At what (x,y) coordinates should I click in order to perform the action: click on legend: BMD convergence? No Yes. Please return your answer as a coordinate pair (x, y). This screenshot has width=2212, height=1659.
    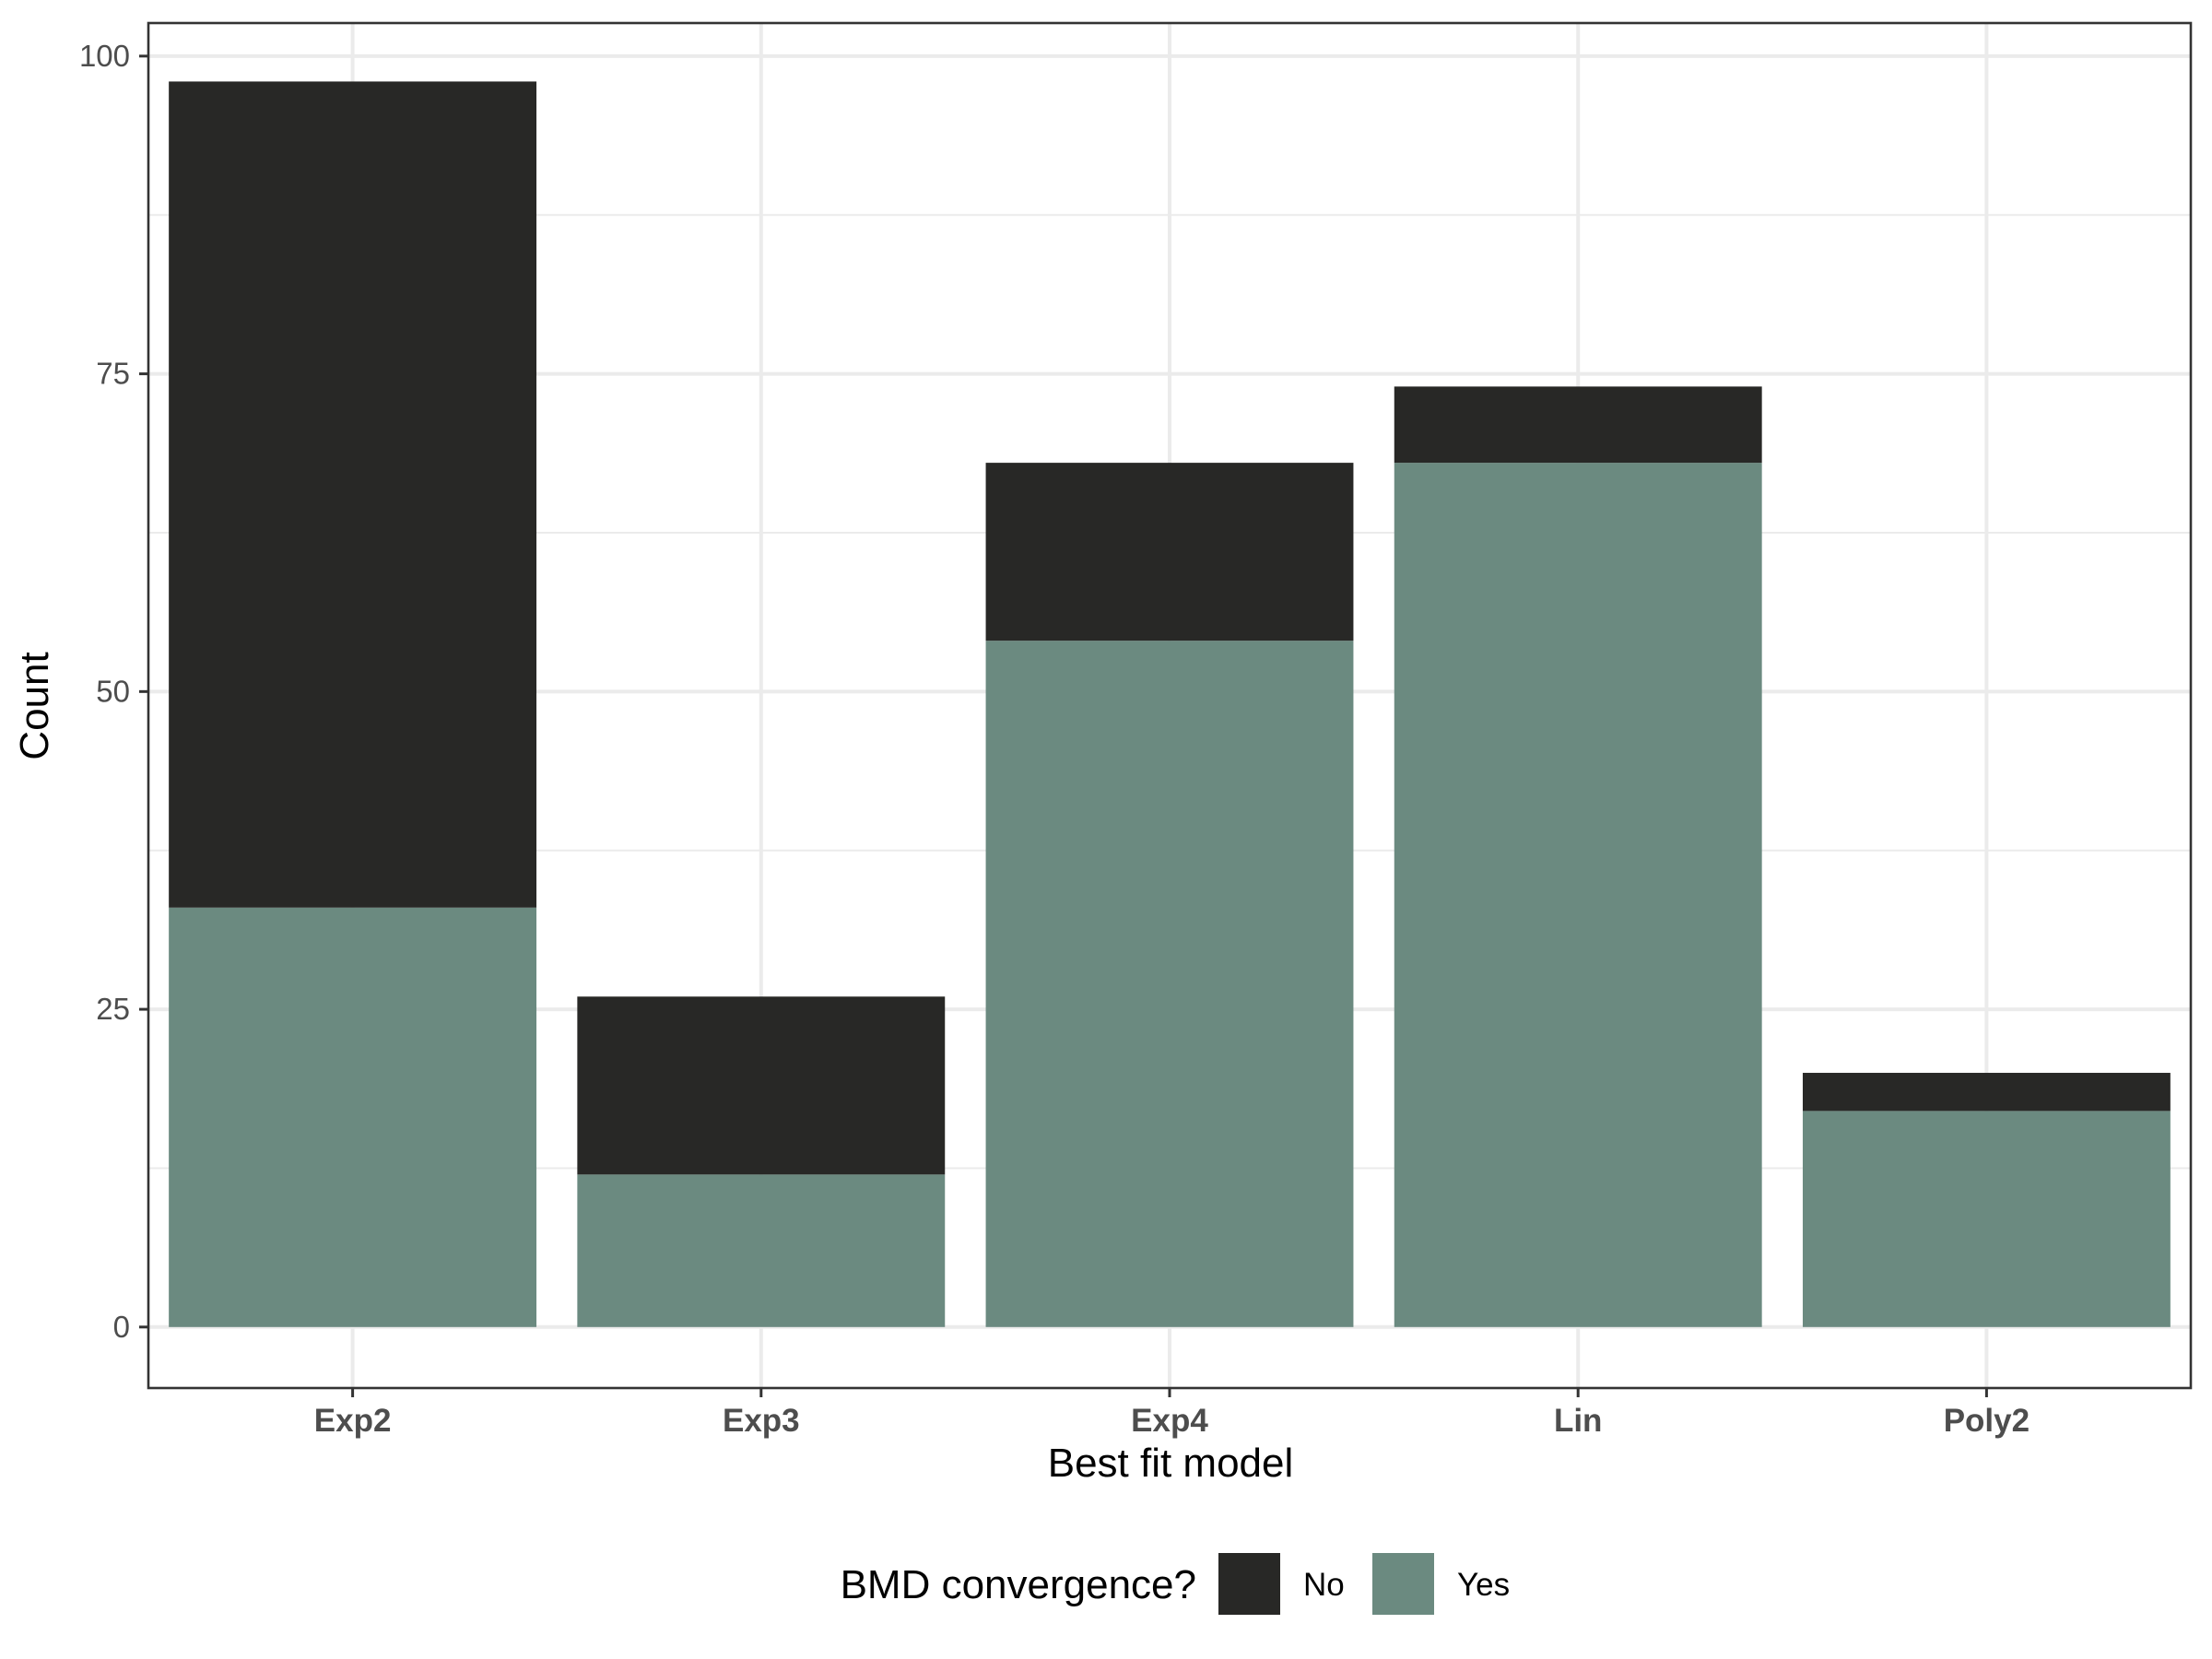
    Looking at the image, I should click on (1175, 1584).